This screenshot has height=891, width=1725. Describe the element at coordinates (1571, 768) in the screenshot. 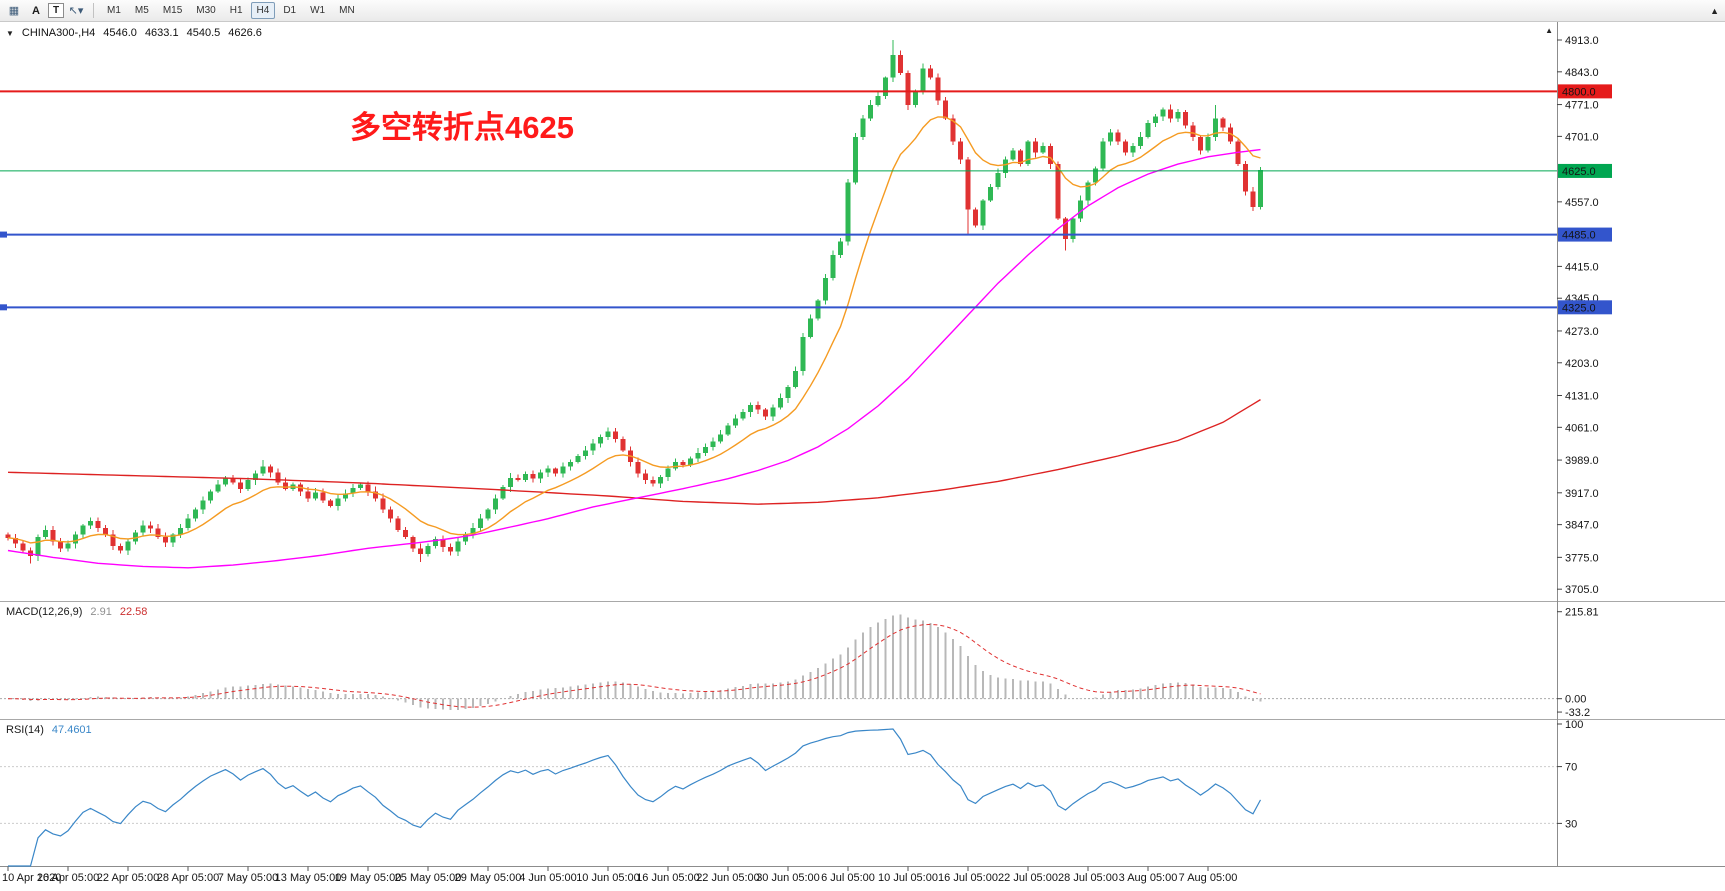

I see `rsi-tick-label: 70` at that location.